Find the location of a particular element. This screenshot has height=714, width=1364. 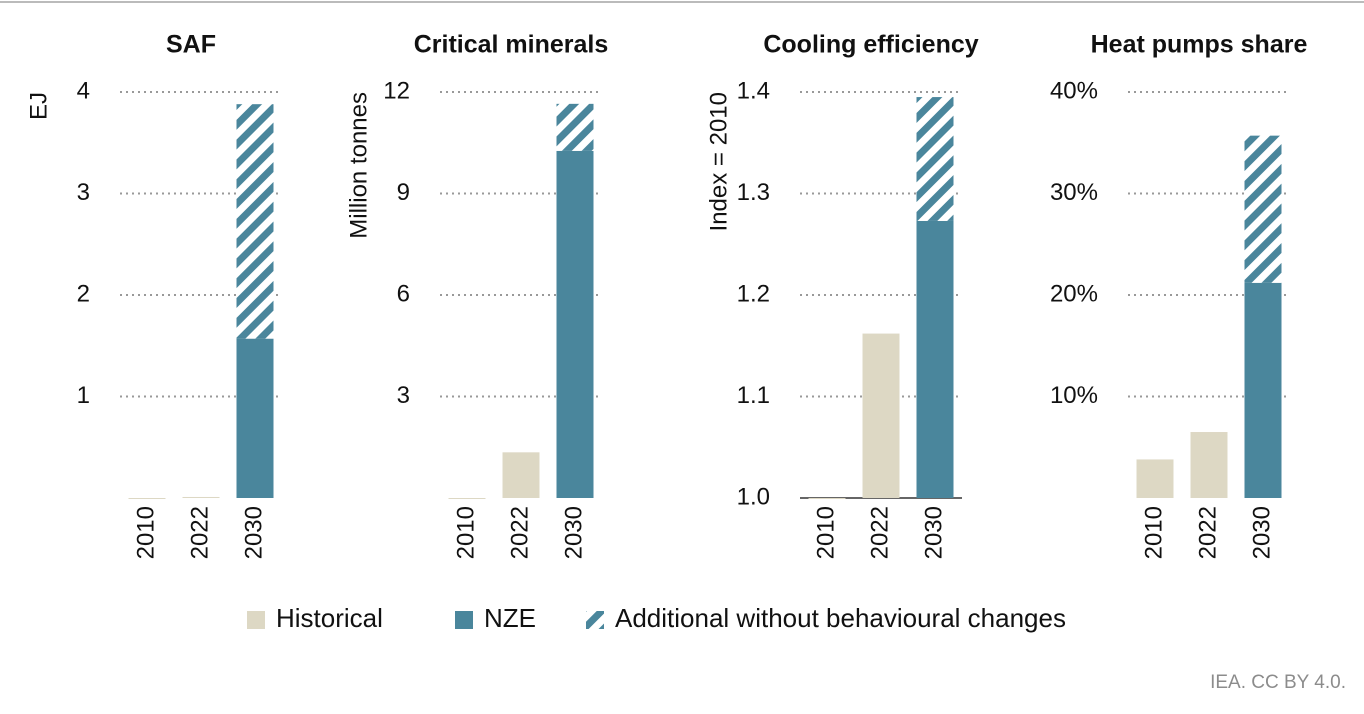

y-tick-label: 9 is located at coordinates (403, 192).